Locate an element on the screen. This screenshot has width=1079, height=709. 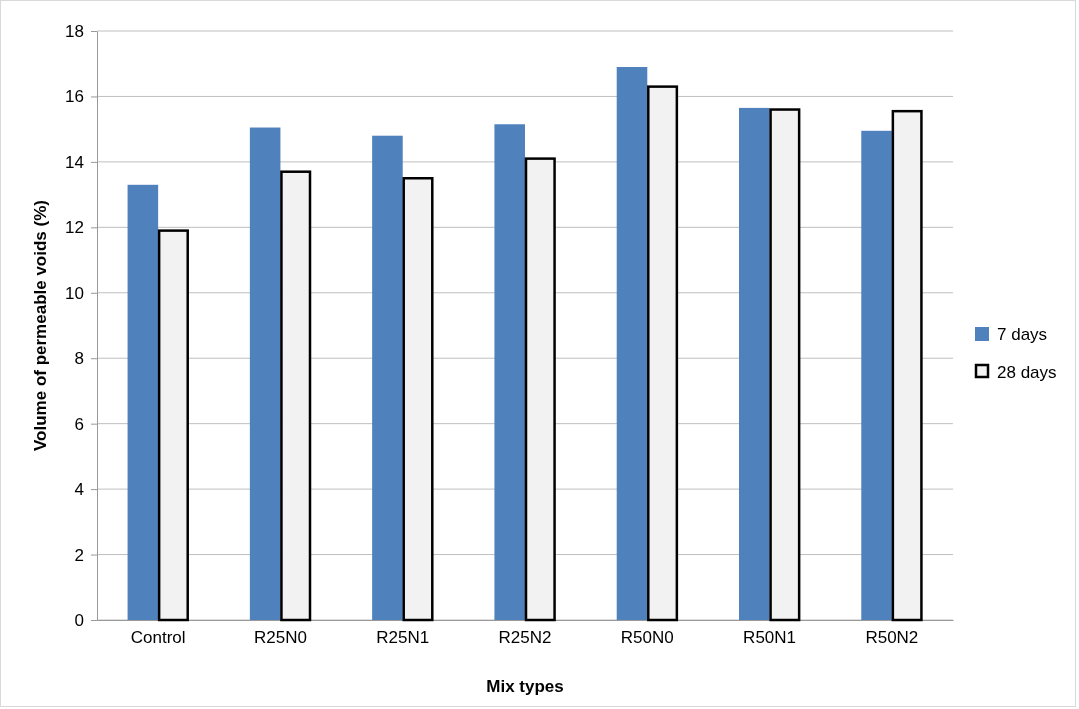
y-tick-label: 16 is located at coordinates (74, 97).